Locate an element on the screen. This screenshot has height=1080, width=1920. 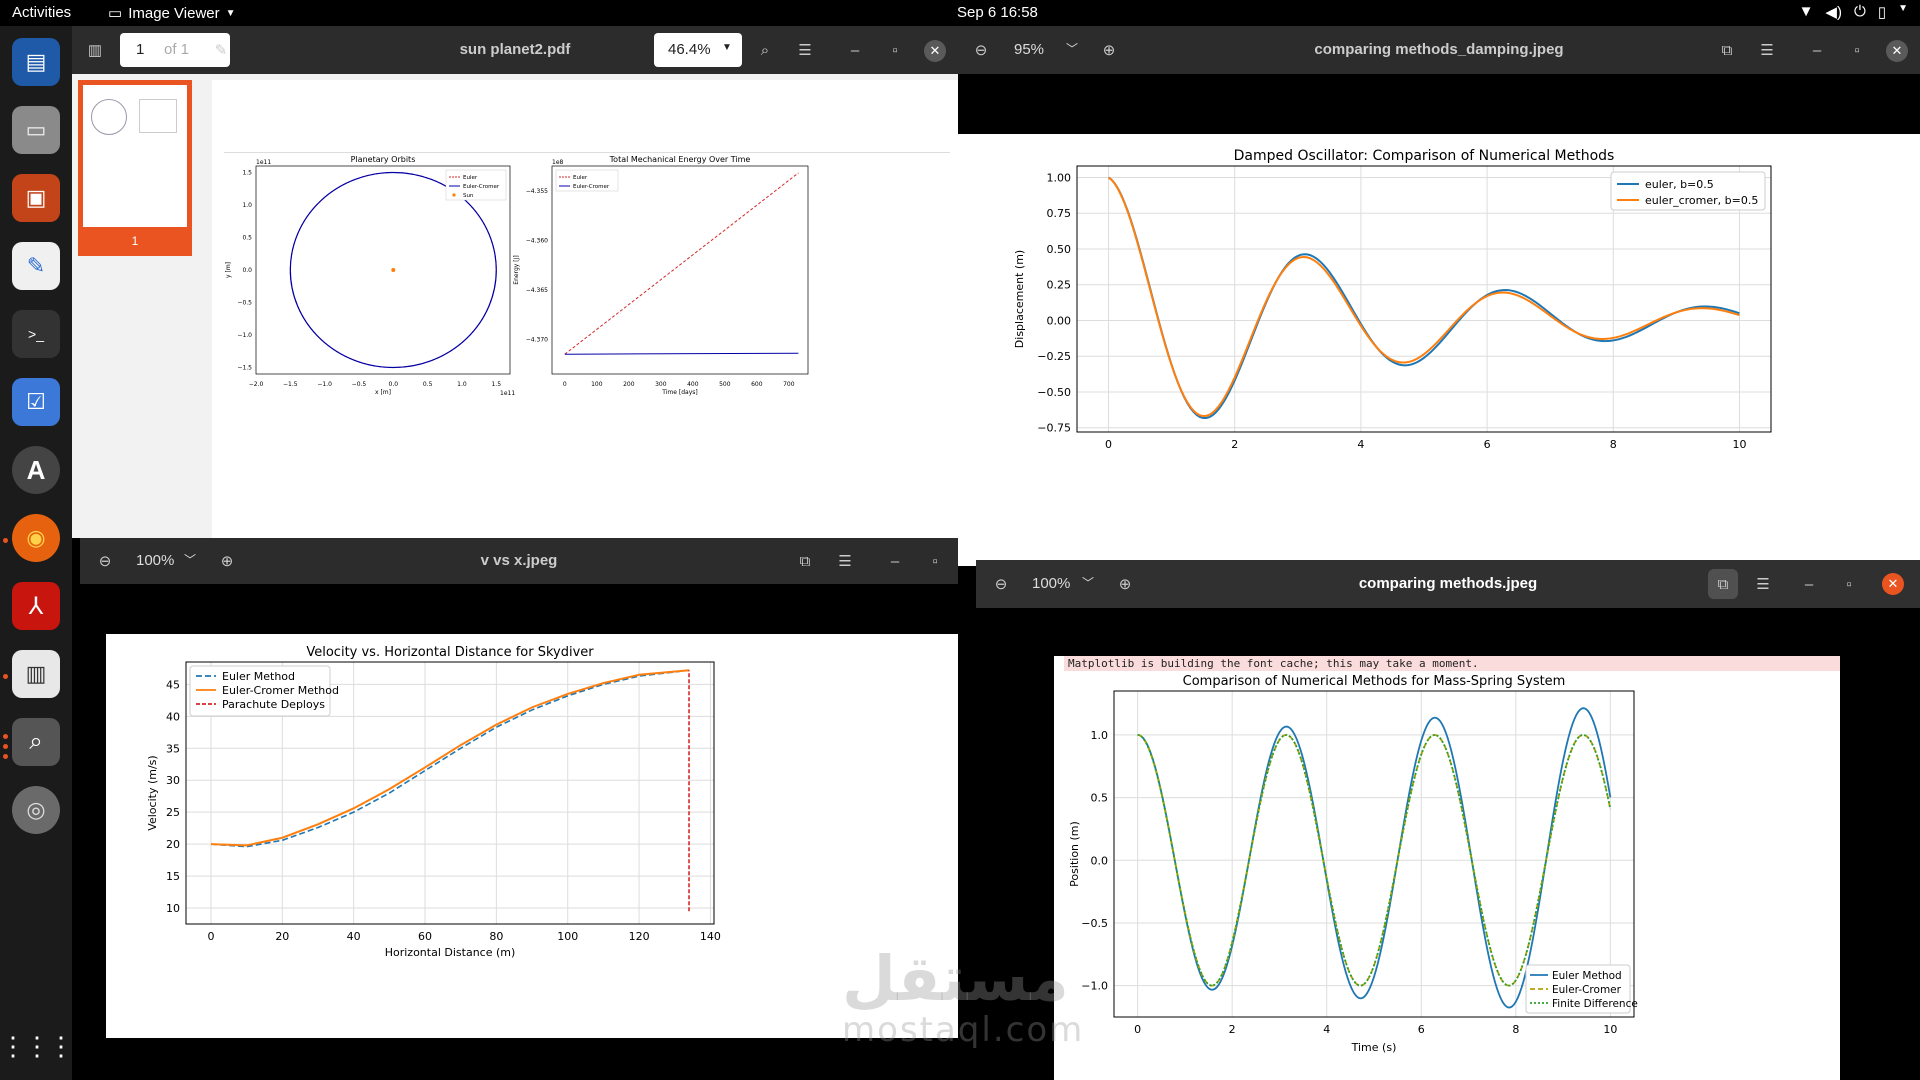
y-tick-label: 1.0 is located at coordinates (1100, 735).